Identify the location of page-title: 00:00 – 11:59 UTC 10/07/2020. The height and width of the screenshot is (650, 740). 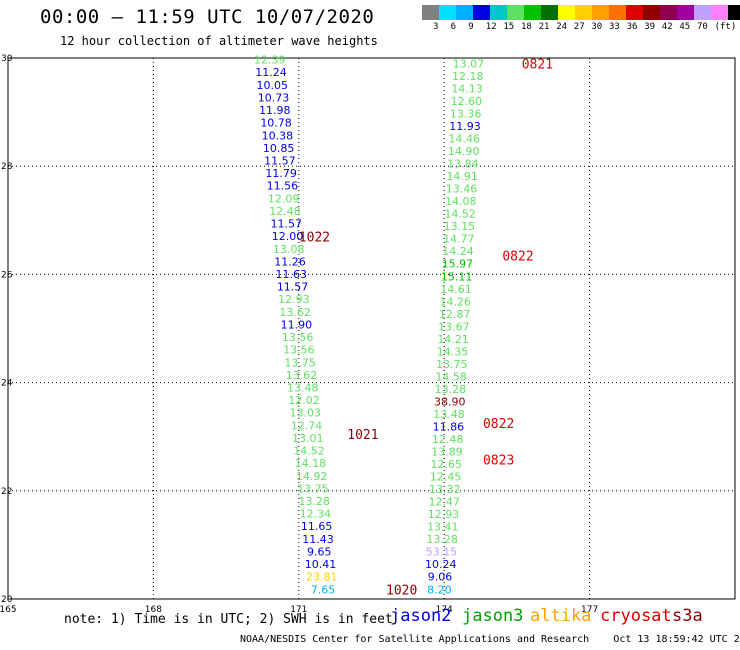
(207, 17).